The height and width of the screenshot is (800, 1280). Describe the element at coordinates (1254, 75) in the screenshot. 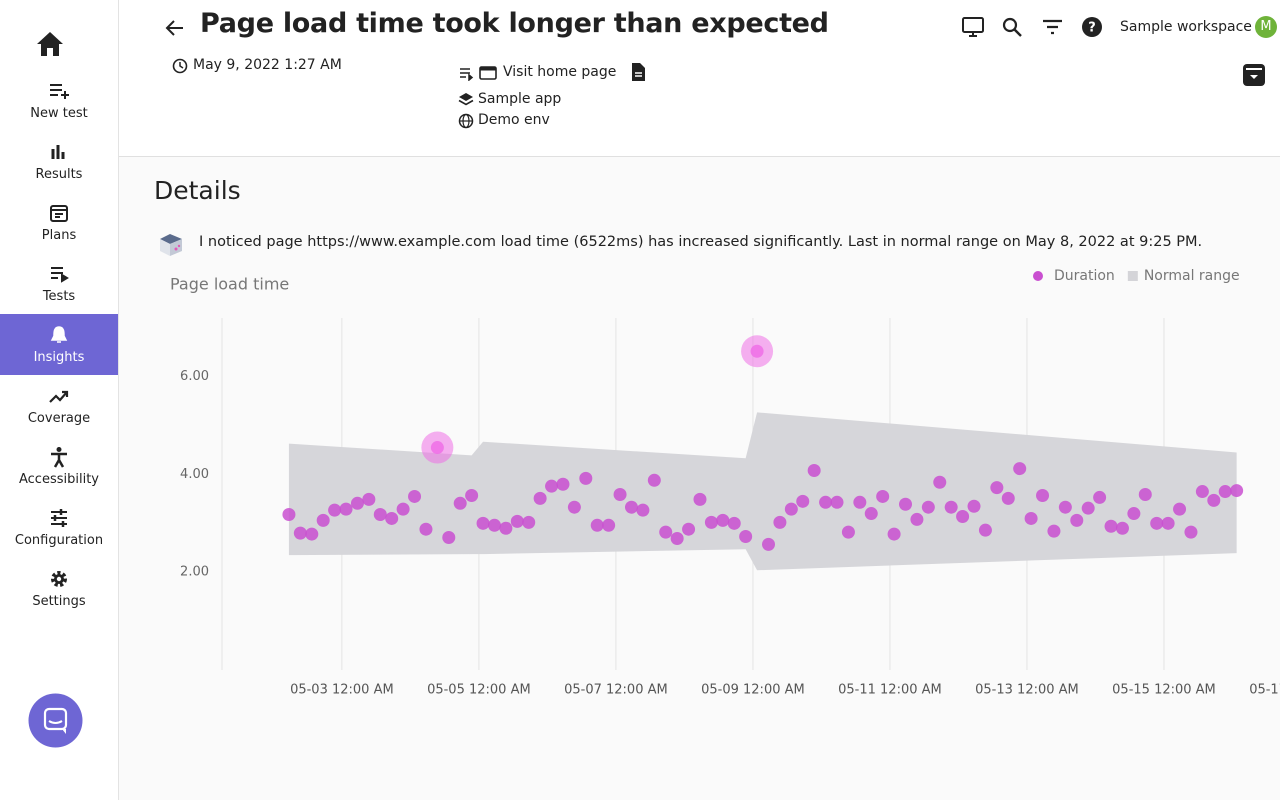

I see `archive-icon` at that location.